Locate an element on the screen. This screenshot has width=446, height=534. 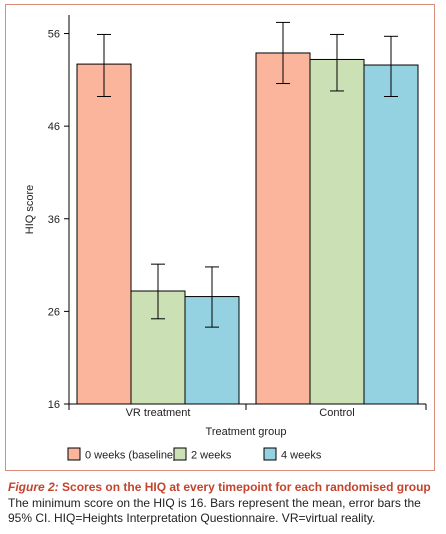
y-axis-label: HIQ score is located at coordinates (30, 210).